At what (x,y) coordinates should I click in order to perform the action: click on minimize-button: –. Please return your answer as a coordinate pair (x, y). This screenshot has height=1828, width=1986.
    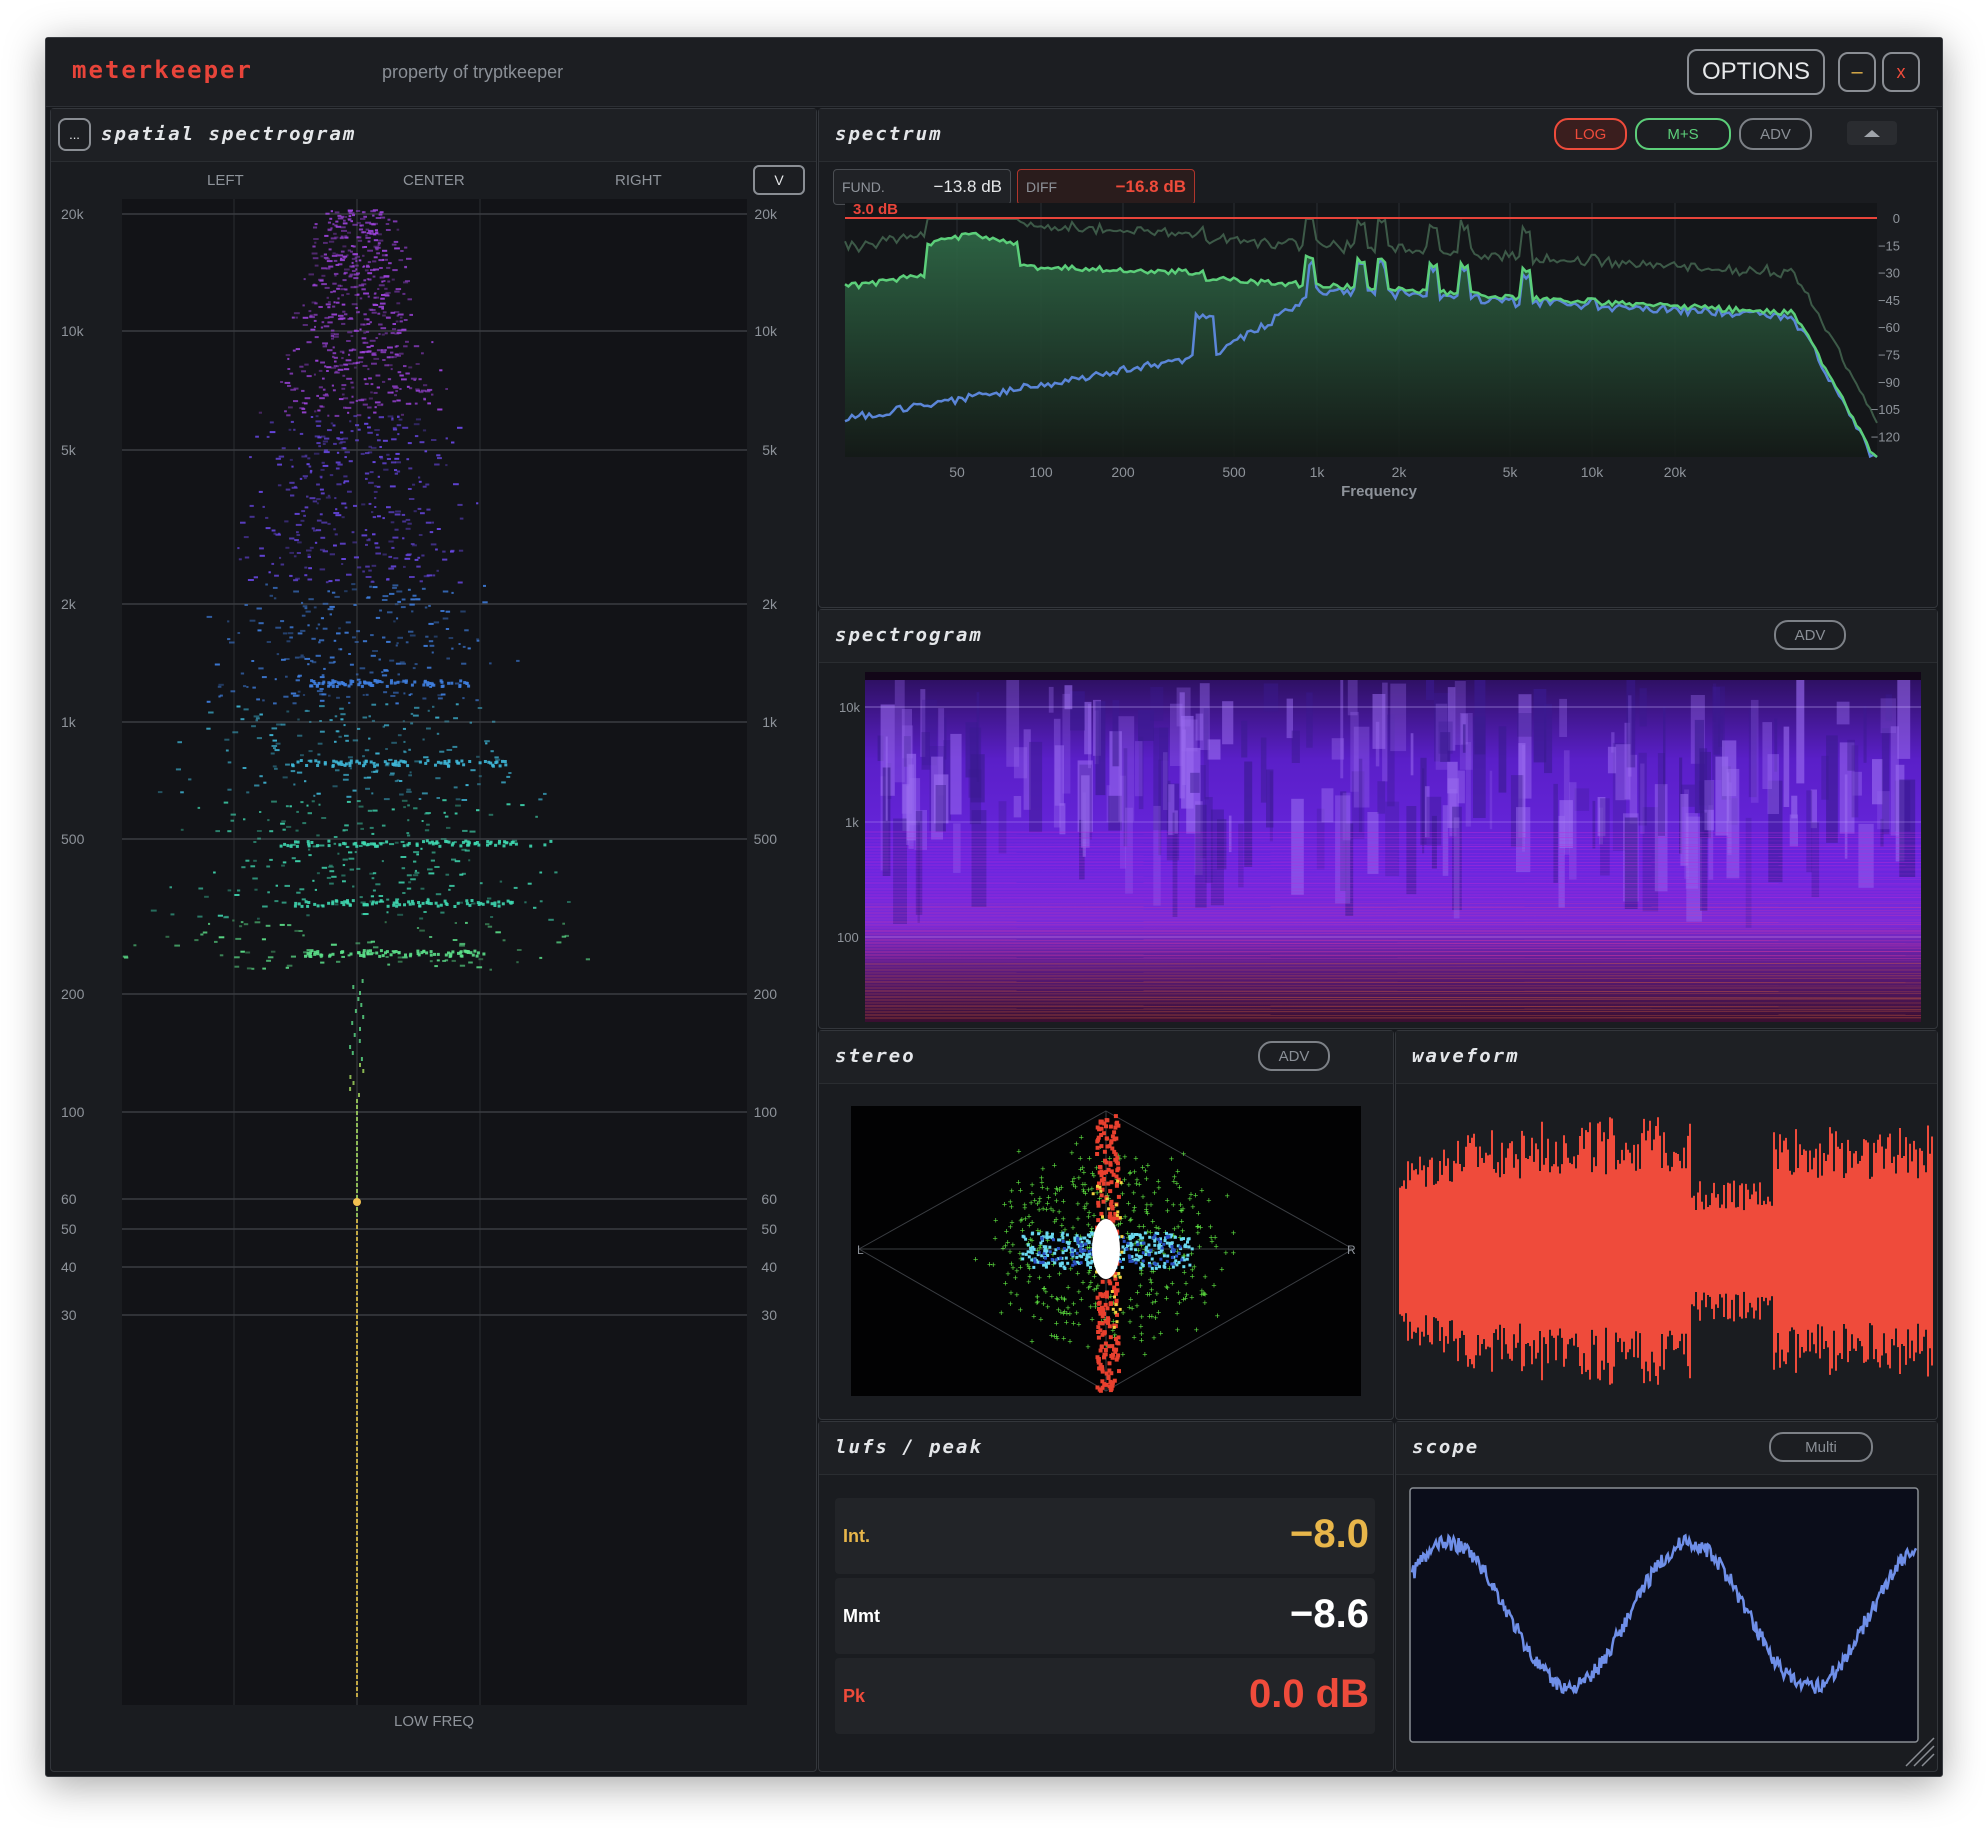
    Looking at the image, I should click on (1857, 72).